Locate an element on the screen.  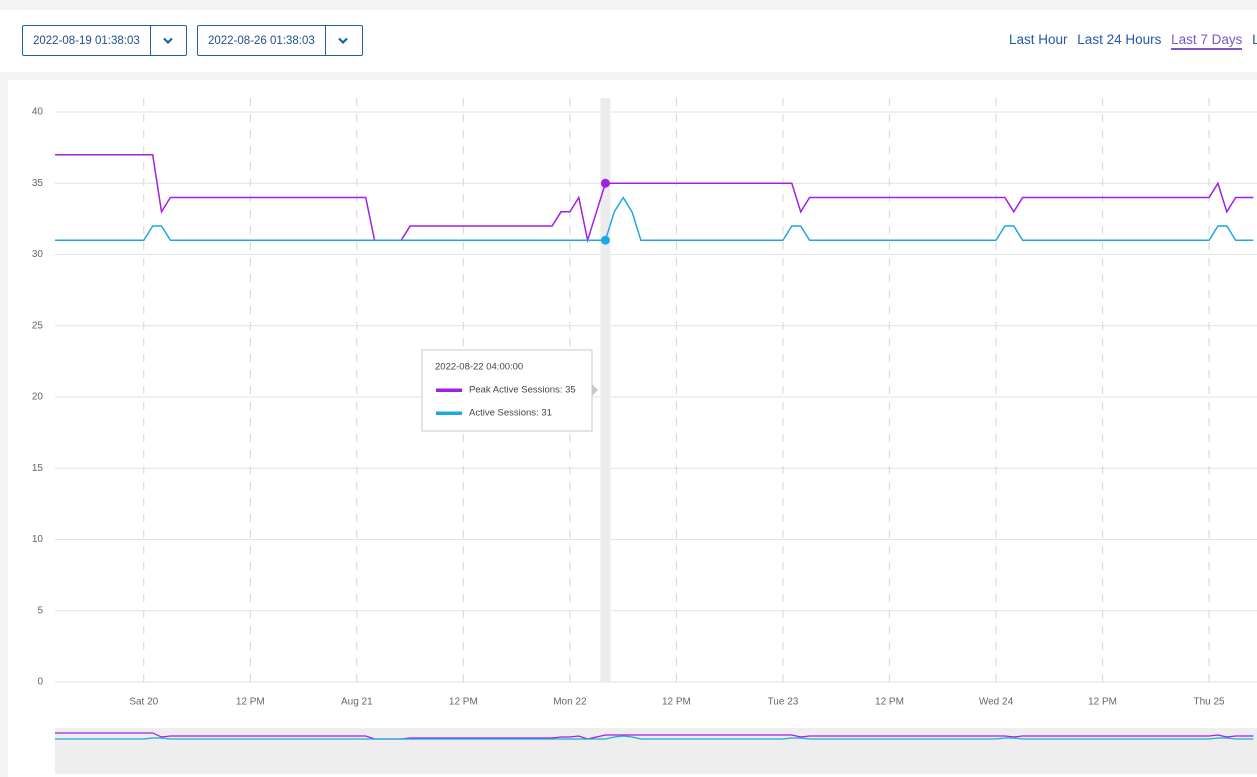
x-tick-label: Wed 24 is located at coordinates (996, 702).